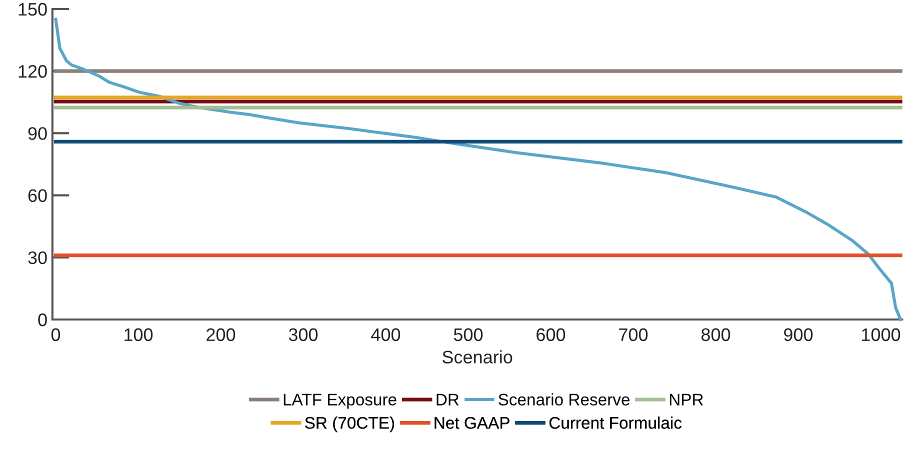 The width and height of the screenshot is (904, 450). What do you see at coordinates (715, 335) in the screenshot?
I see `x-tick-label: 800` at bounding box center [715, 335].